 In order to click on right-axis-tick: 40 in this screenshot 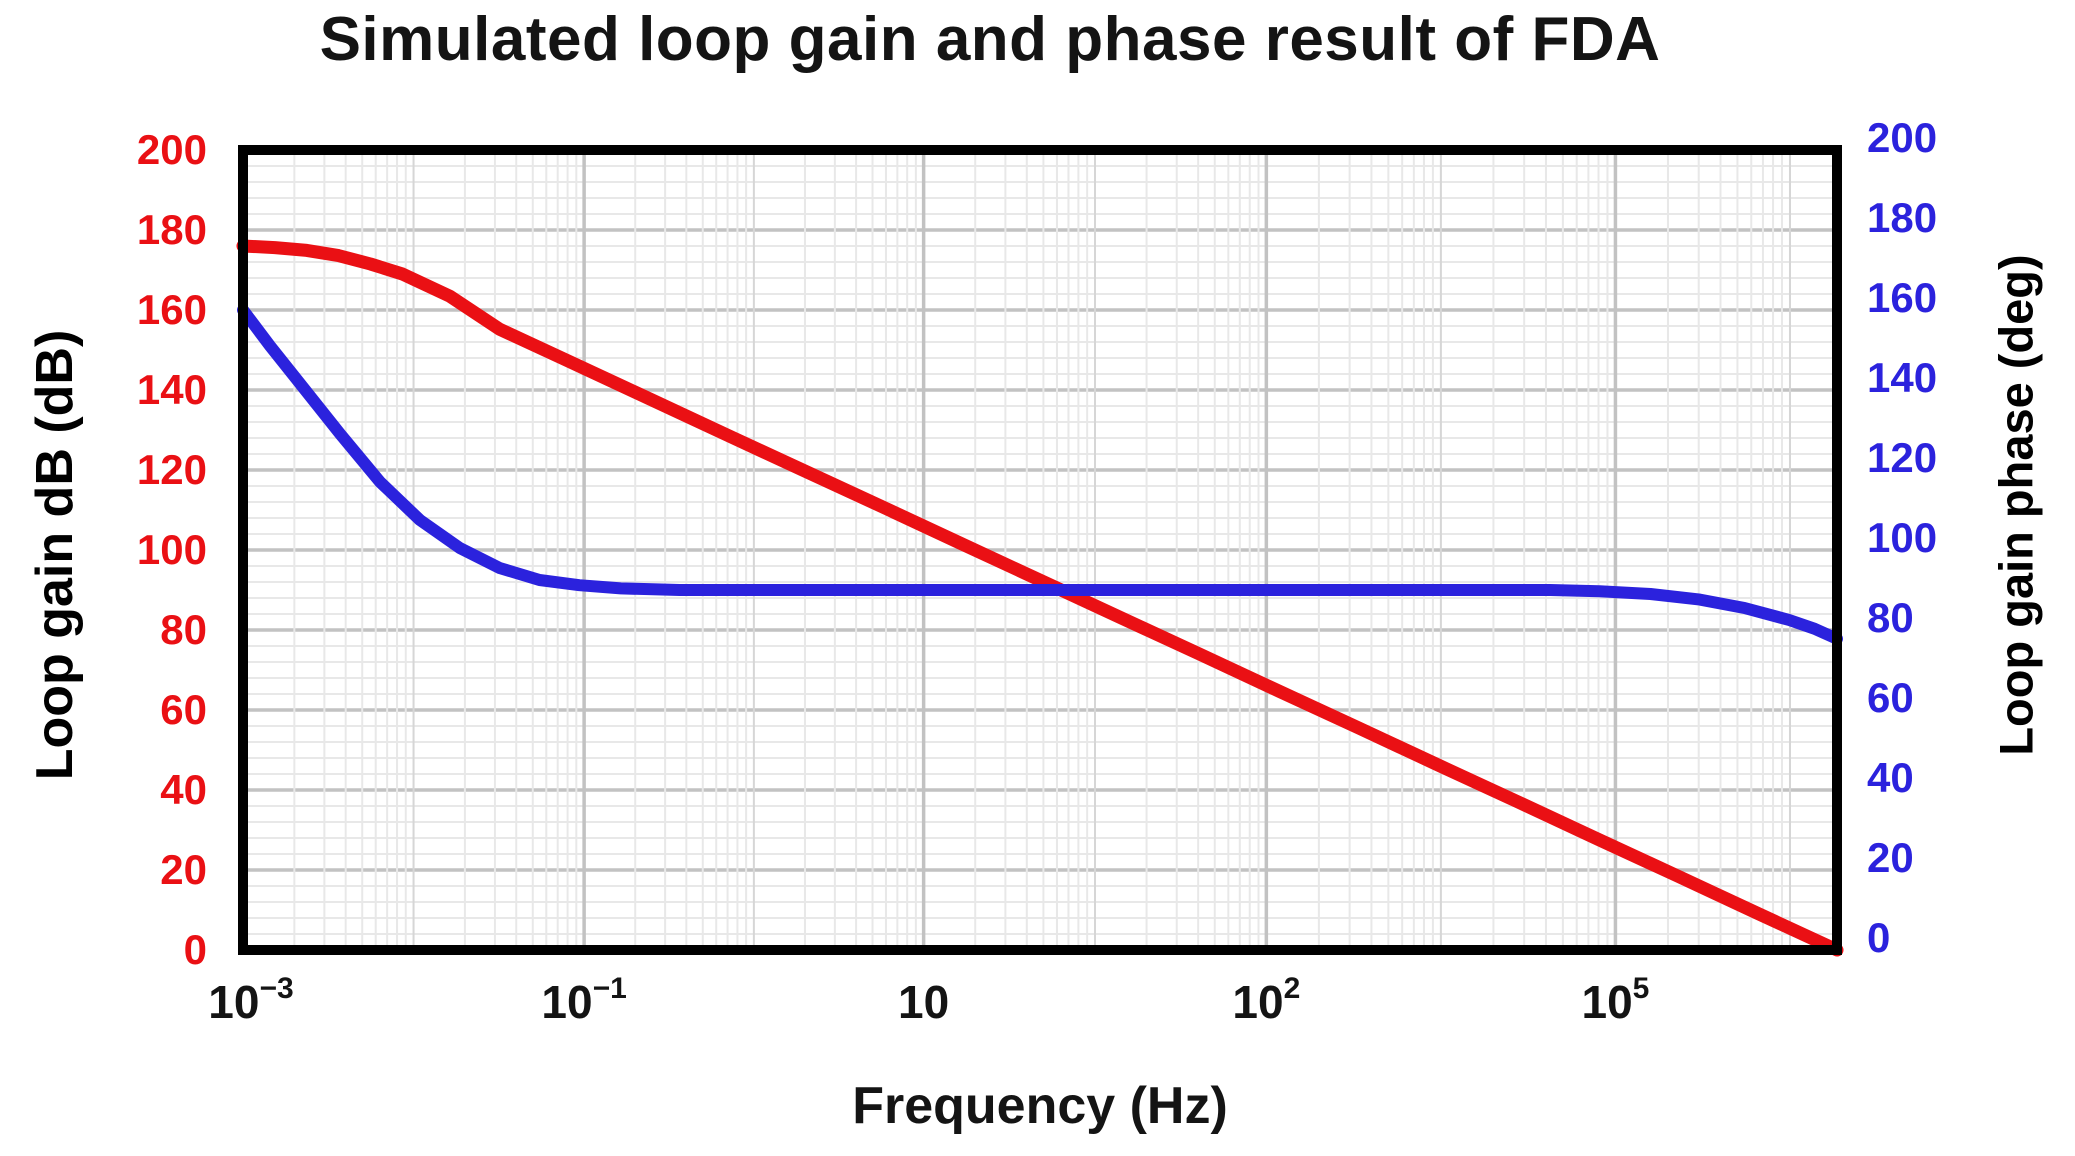, I will do `click(1890, 777)`.